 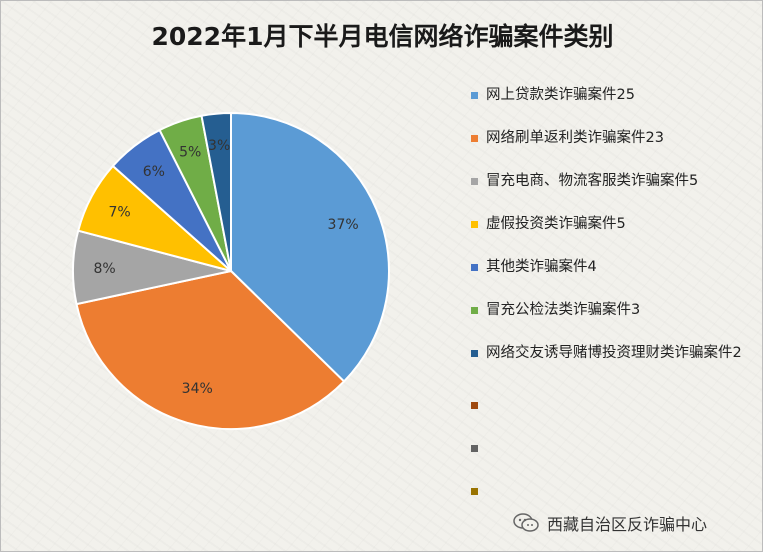 I want to click on legend-label-2: 冒充电商、物流客服类诈骗案件5, so click(x=592, y=181).